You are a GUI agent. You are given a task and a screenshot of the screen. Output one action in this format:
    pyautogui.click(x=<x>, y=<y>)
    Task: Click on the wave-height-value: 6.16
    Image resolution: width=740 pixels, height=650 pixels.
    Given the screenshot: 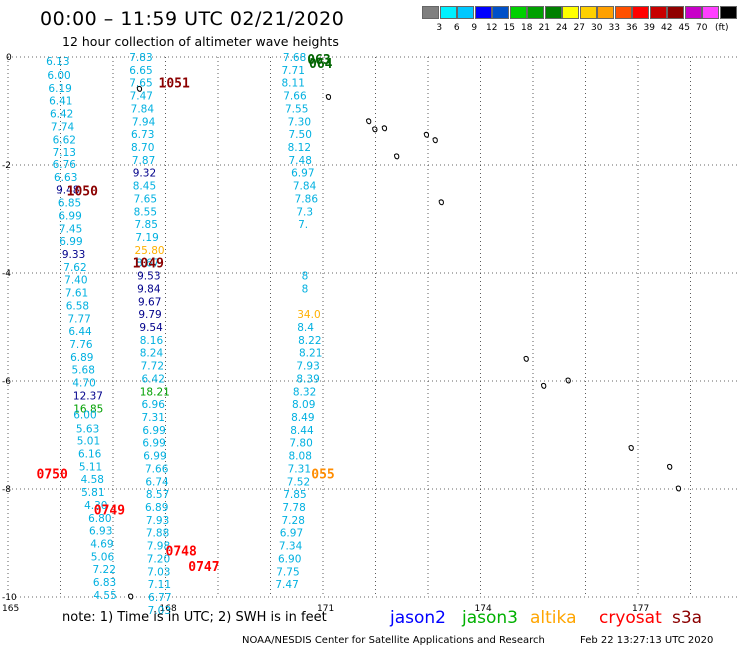 What is the action you would take?
    pyautogui.click(x=90, y=455)
    